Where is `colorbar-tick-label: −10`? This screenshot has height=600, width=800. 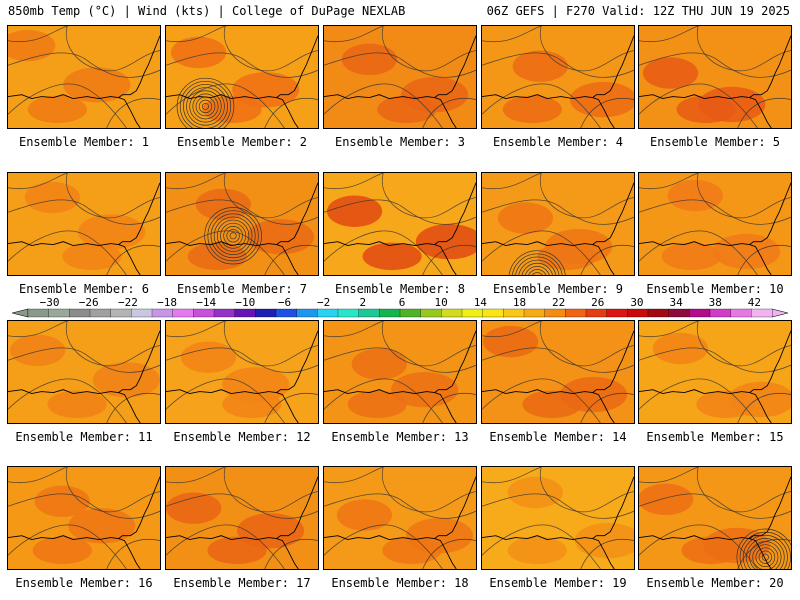
colorbar-tick-label: −10 is located at coordinates (245, 302).